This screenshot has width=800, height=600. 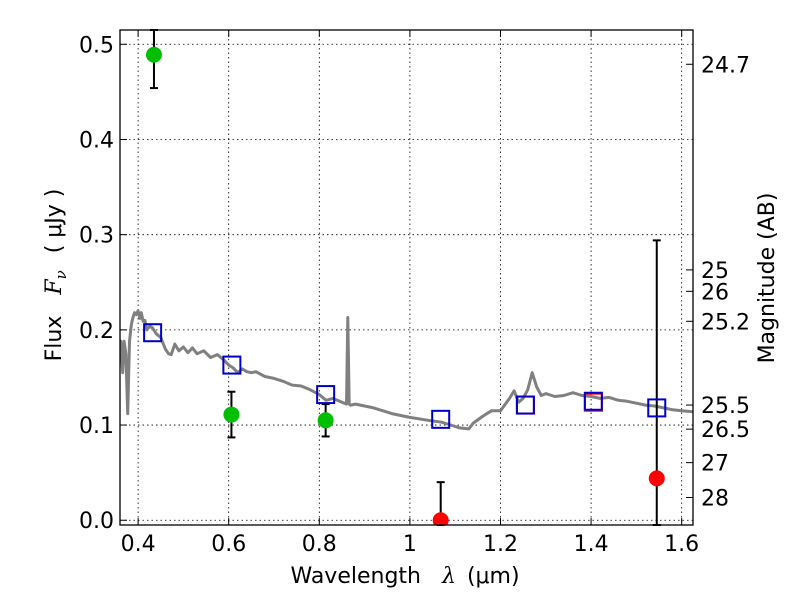 I want to click on x-axis-unit: (μm), so click(x=493, y=576).